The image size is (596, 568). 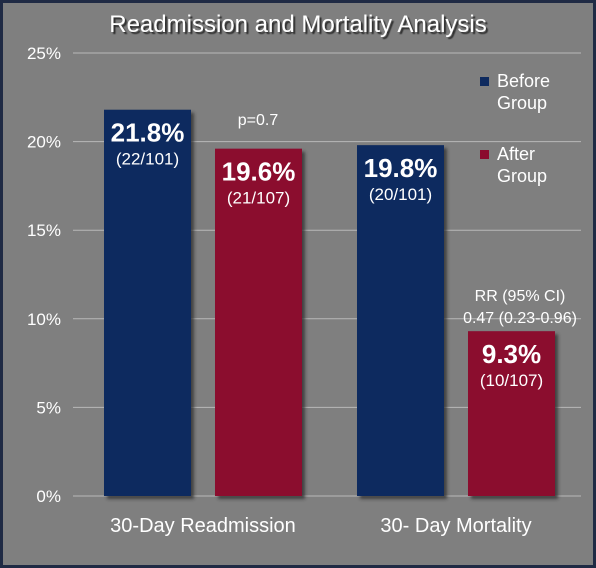 I want to click on y-tick-label: 0%, so click(x=48, y=496).